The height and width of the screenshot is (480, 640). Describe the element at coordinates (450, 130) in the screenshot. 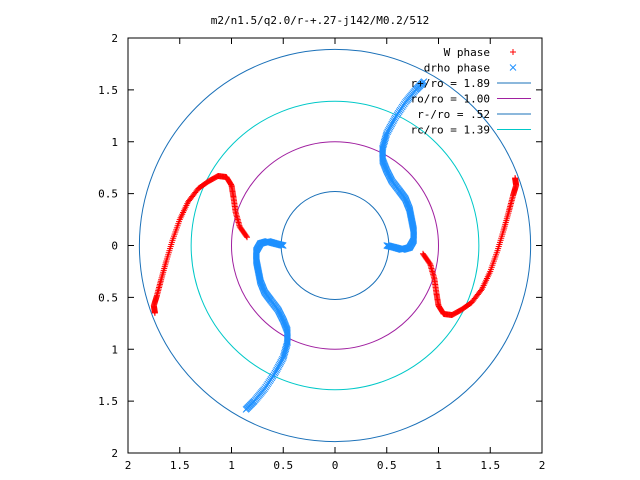

I see `legend-label: rc/ro = 1.39` at that location.